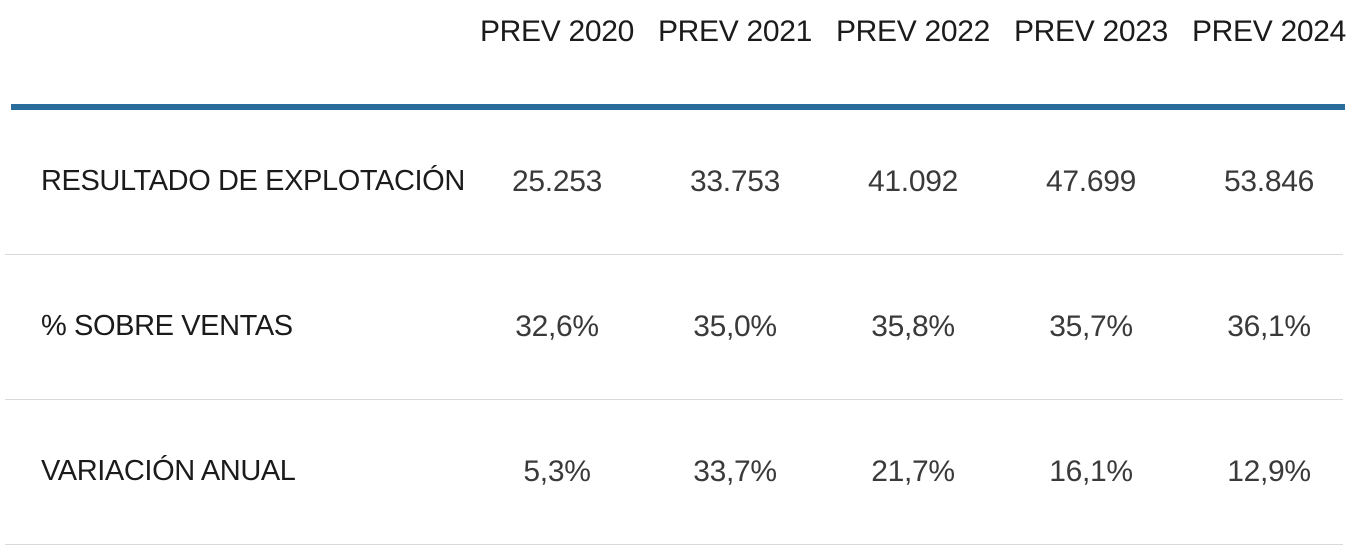 This screenshot has width=1359, height=556. Describe the element at coordinates (1091, 31) in the screenshot. I see `column-header-prev-2023: PREV 2023` at that location.